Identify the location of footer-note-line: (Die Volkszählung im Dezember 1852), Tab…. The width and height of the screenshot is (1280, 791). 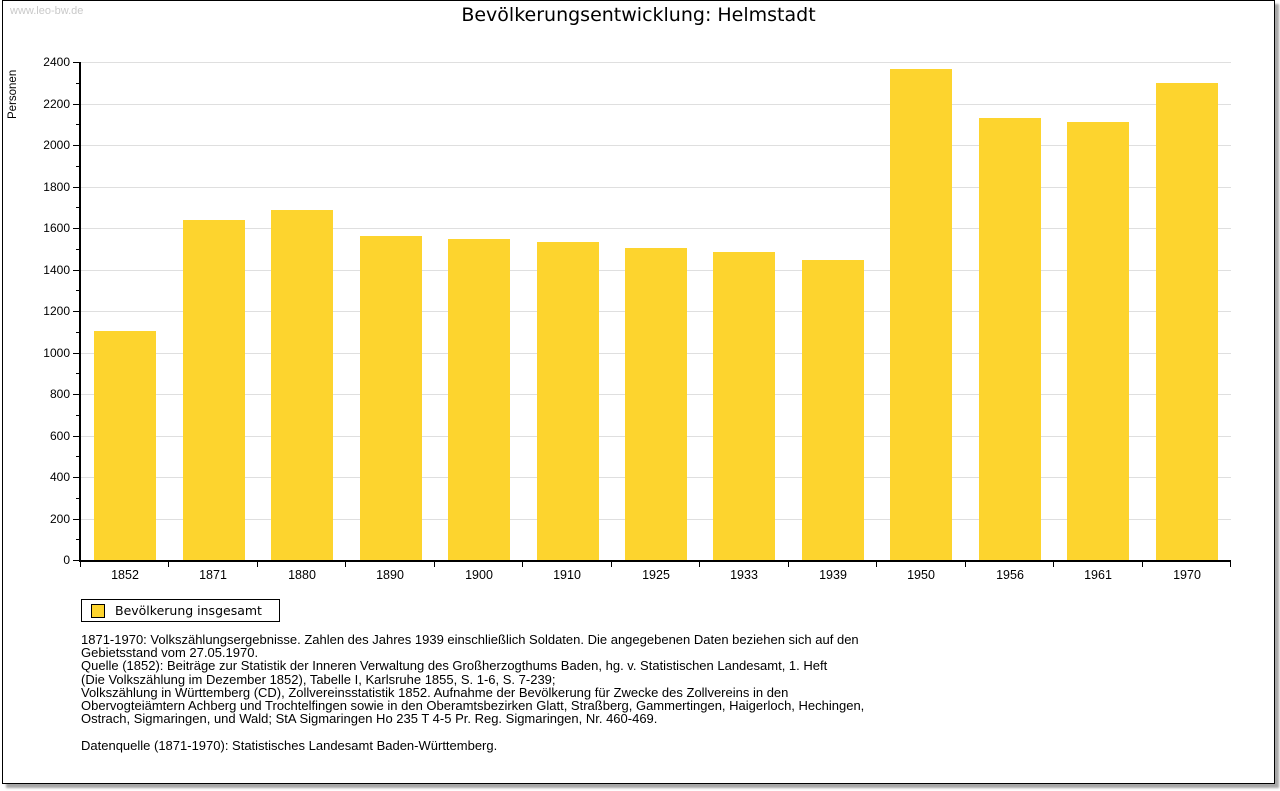
(318, 679).